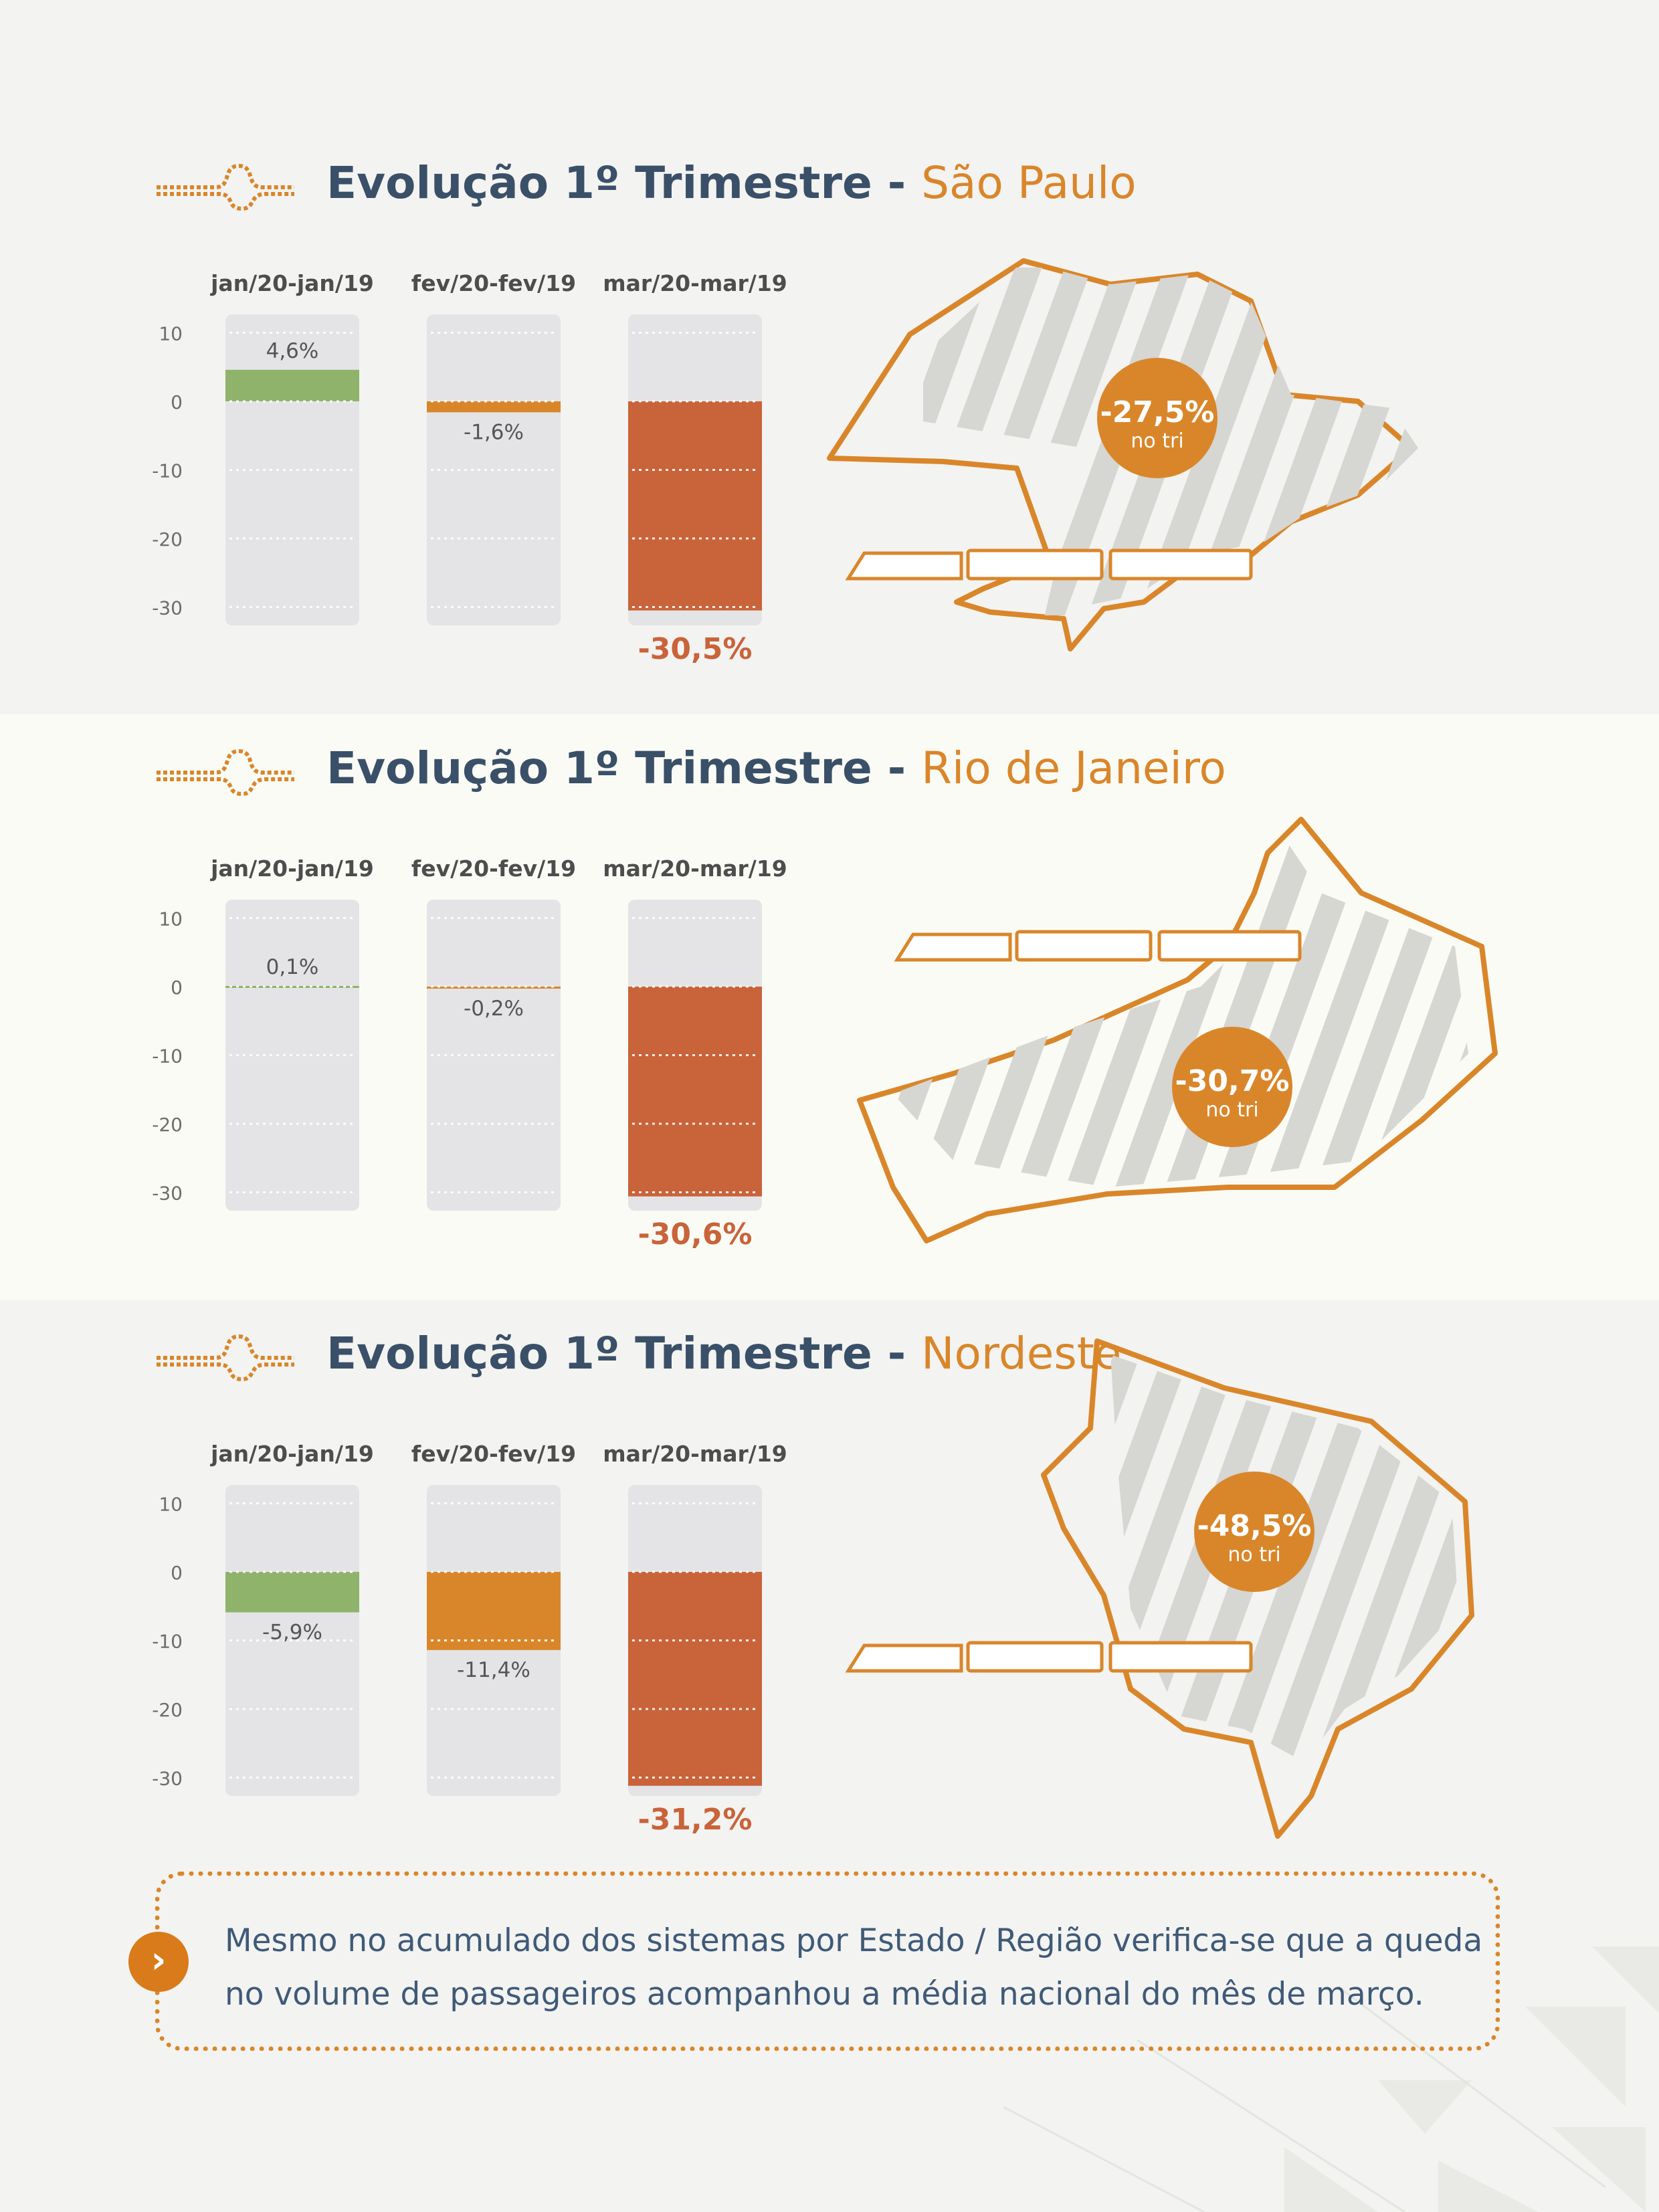 The height and width of the screenshot is (2212, 1659). Describe the element at coordinates (493, 1670) in the screenshot. I see `data-label: -11,4%` at that location.